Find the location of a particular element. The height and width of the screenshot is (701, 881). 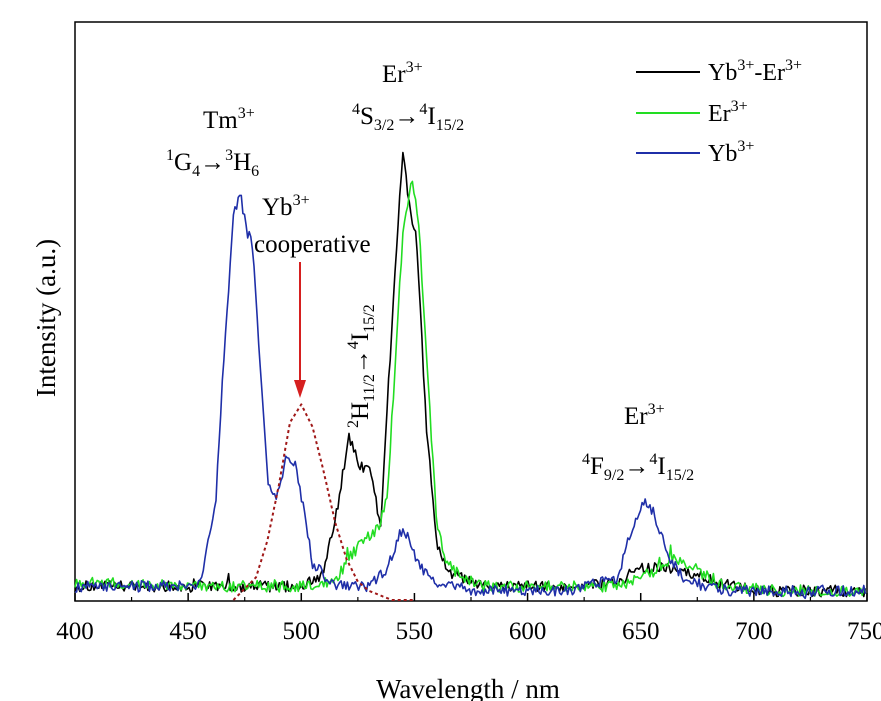

annotation-er-red-ion: Er3+ is located at coordinates (644, 415).